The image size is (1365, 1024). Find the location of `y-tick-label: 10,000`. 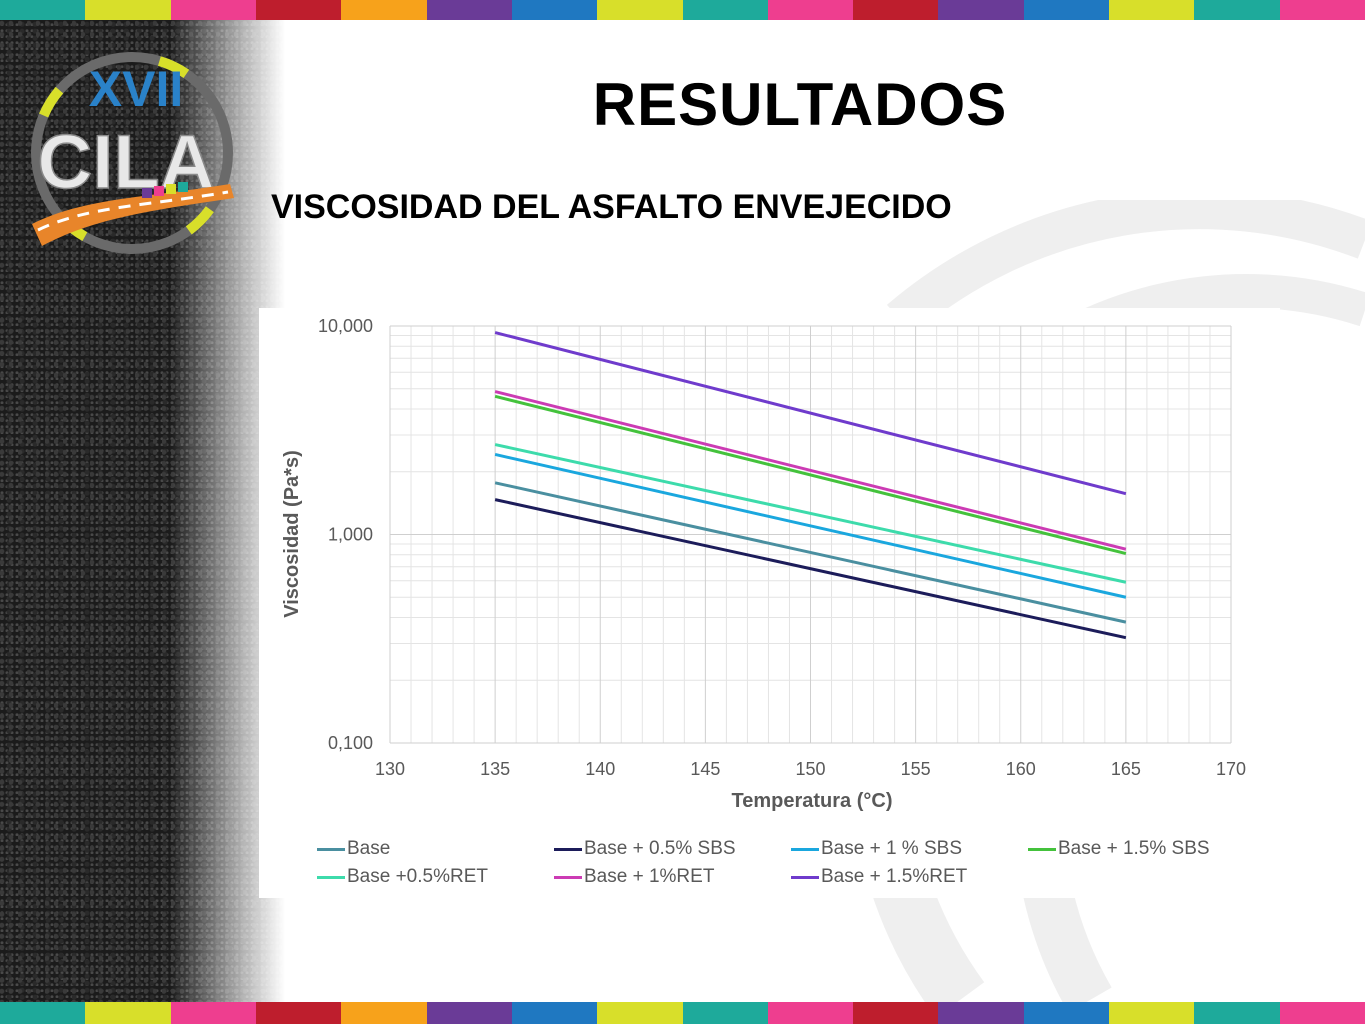

y-tick-label: 10,000 is located at coordinates (345, 326).